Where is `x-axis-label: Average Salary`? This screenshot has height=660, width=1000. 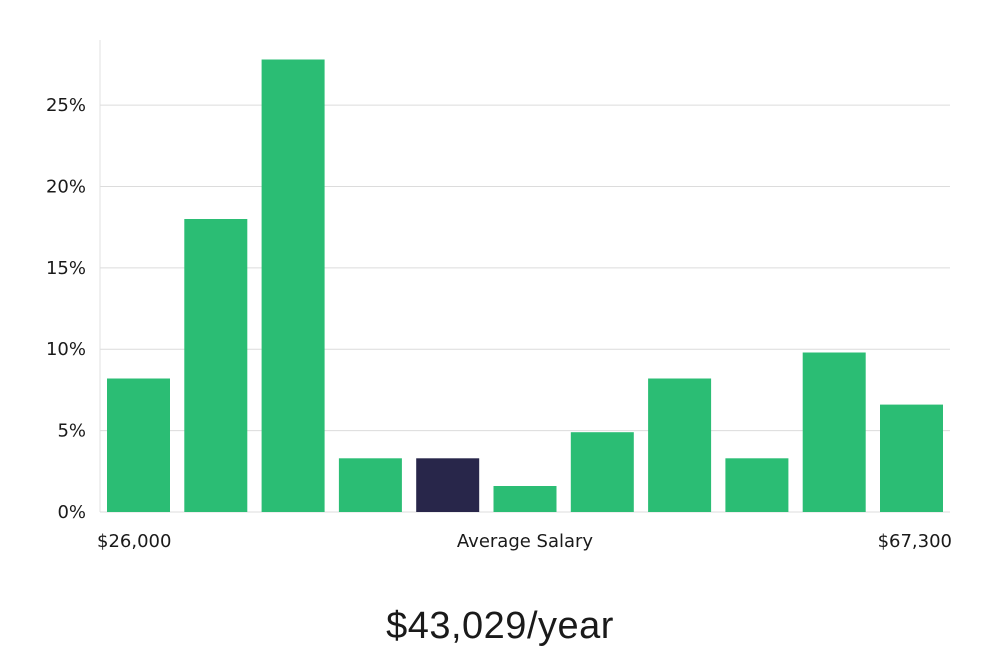 x-axis-label: Average Salary is located at coordinates (525, 541).